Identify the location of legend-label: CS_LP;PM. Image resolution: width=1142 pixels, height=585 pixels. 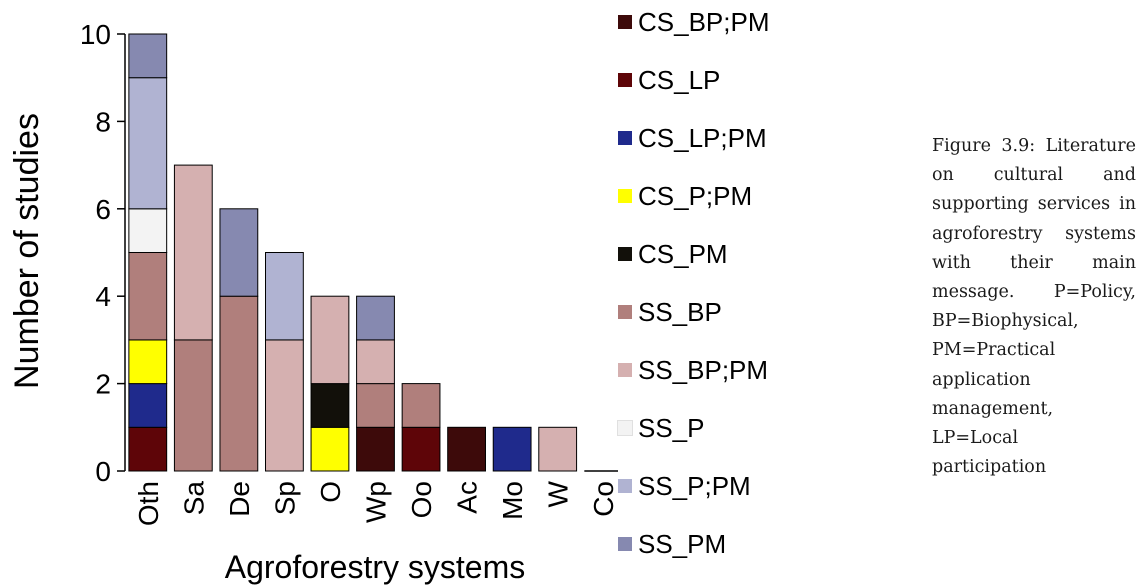
(702, 137).